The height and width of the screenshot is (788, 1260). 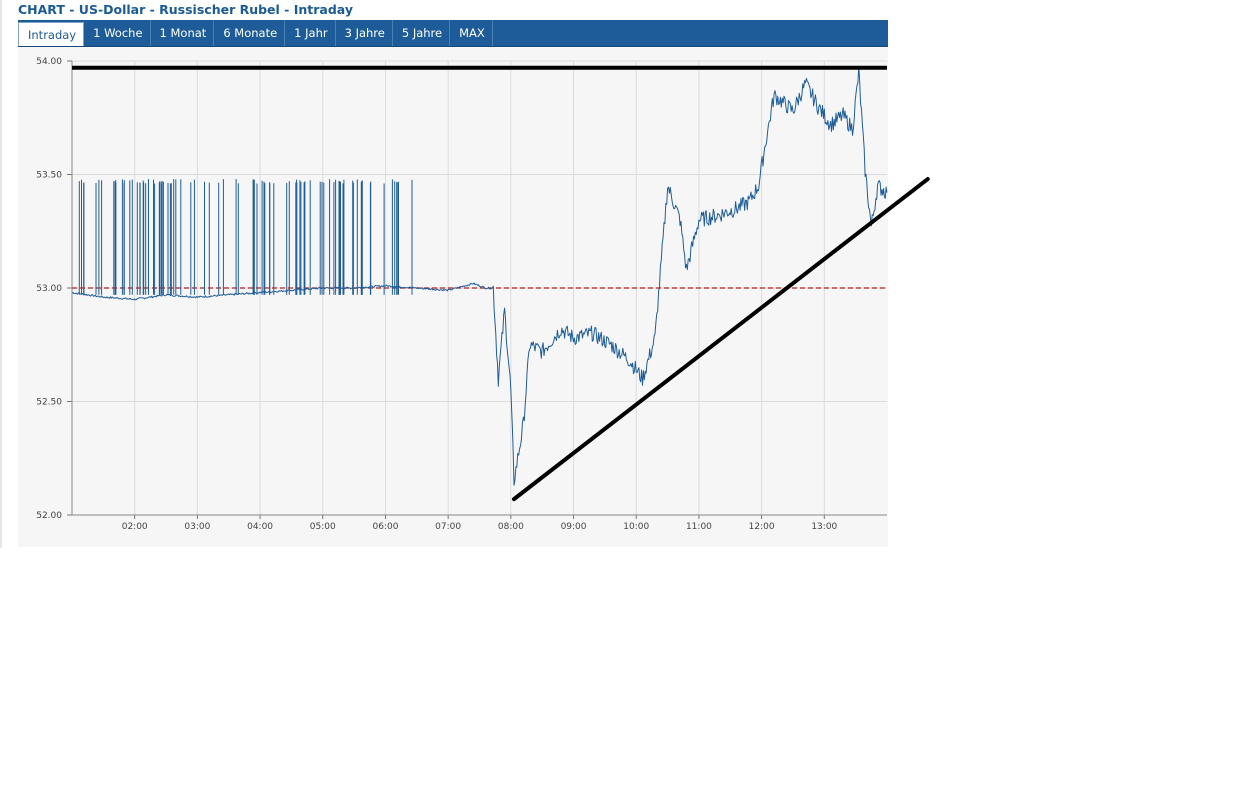 I want to click on tab-1-jahr: 1 Jahr, so click(x=310, y=33).